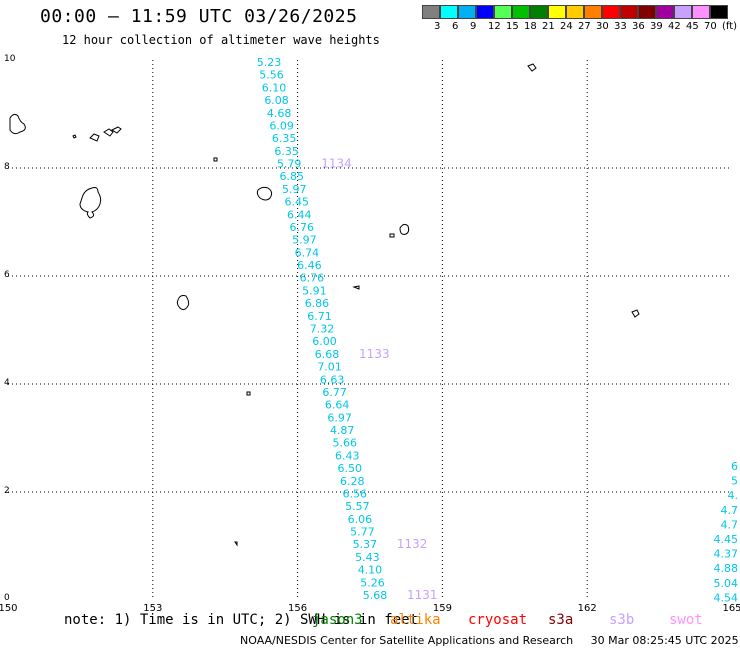 The image size is (740, 650). I want to click on x-tick-label: 153, so click(152, 608).